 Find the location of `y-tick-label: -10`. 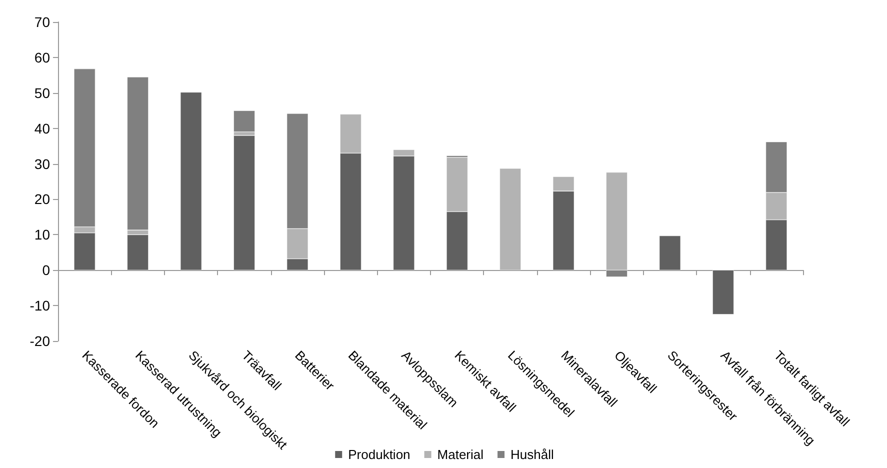

y-tick-label: -10 is located at coordinates (40, 306).